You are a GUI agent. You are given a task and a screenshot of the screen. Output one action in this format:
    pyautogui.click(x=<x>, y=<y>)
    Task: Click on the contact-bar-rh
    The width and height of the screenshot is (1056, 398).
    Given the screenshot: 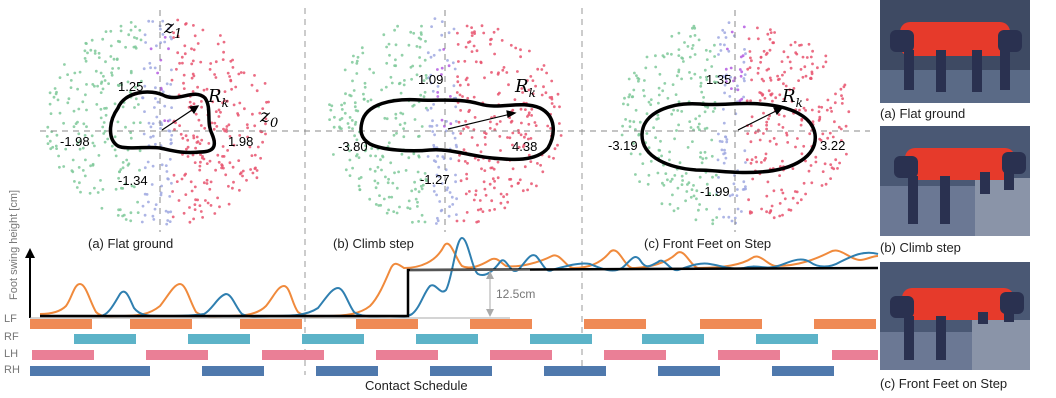 What is the action you would take?
    pyautogui.click(x=689, y=371)
    